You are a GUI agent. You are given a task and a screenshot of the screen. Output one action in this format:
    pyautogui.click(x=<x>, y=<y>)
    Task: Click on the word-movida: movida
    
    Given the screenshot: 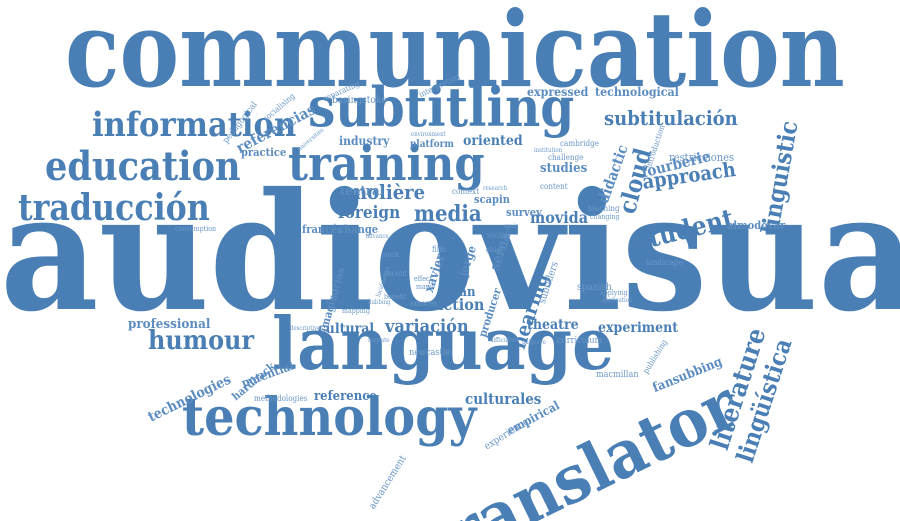 What is the action you would take?
    pyautogui.click(x=559, y=217)
    